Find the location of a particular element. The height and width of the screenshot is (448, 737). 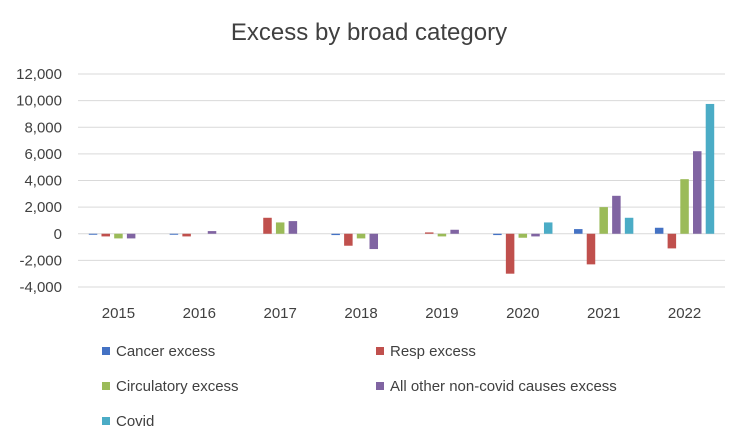

legend-label: Covid is located at coordinates (135, 421).